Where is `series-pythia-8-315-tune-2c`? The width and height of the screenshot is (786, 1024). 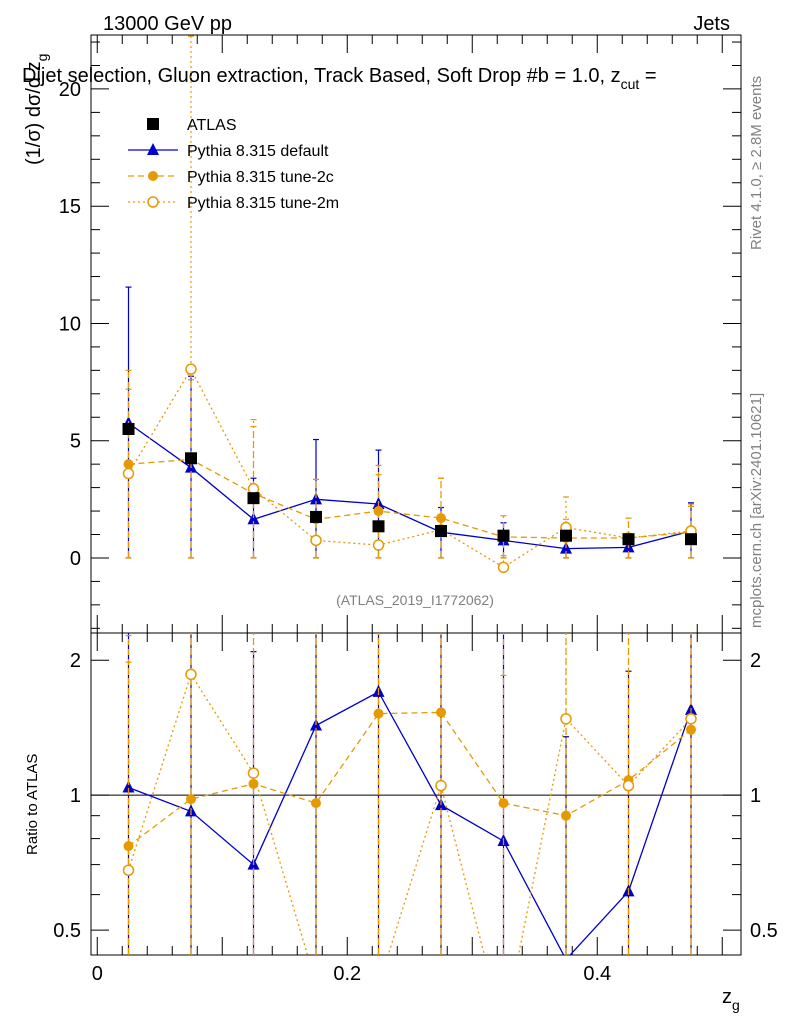
series-pythia-8-315-tune-2c is located at coordinates (409, 464).